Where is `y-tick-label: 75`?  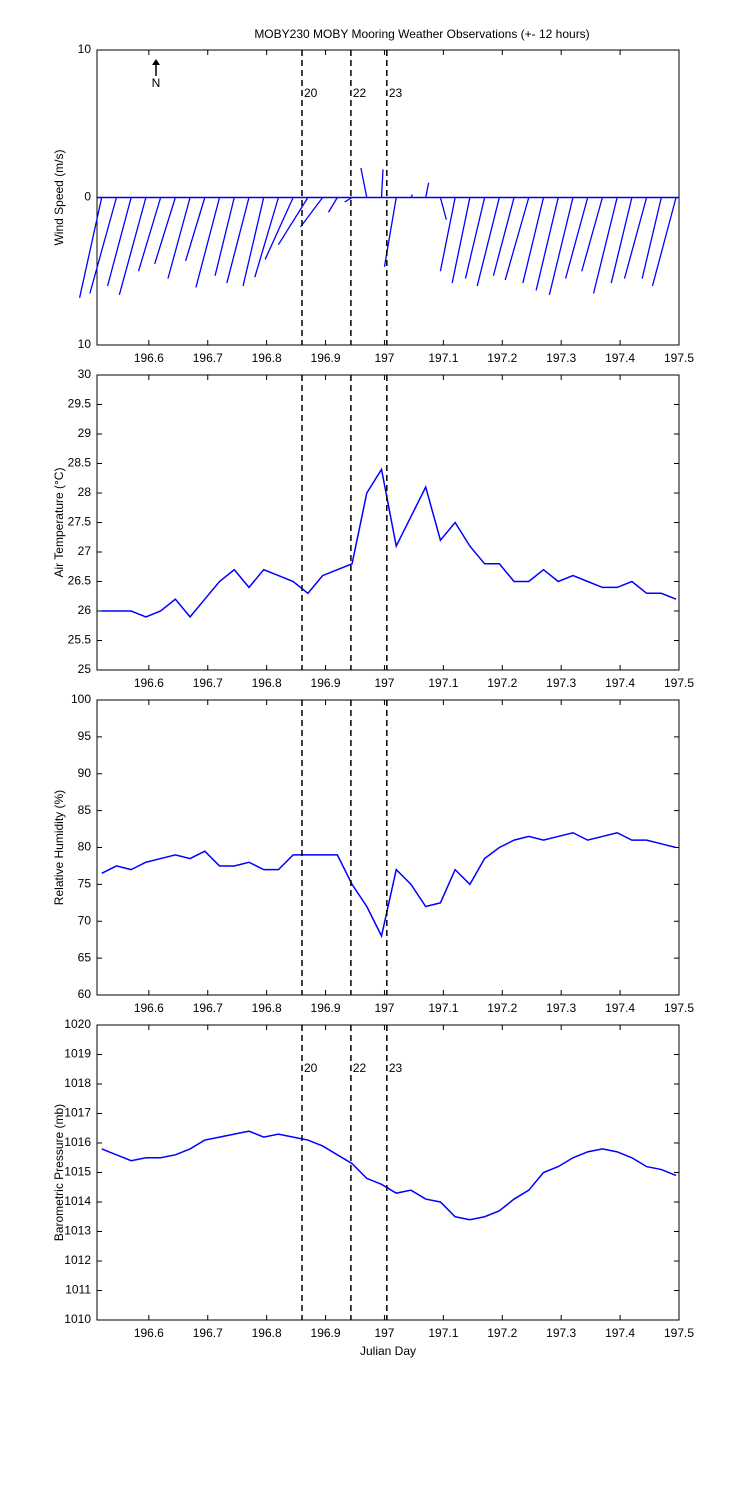 y-tick-label: 75 is located at coordinates (85, 884).